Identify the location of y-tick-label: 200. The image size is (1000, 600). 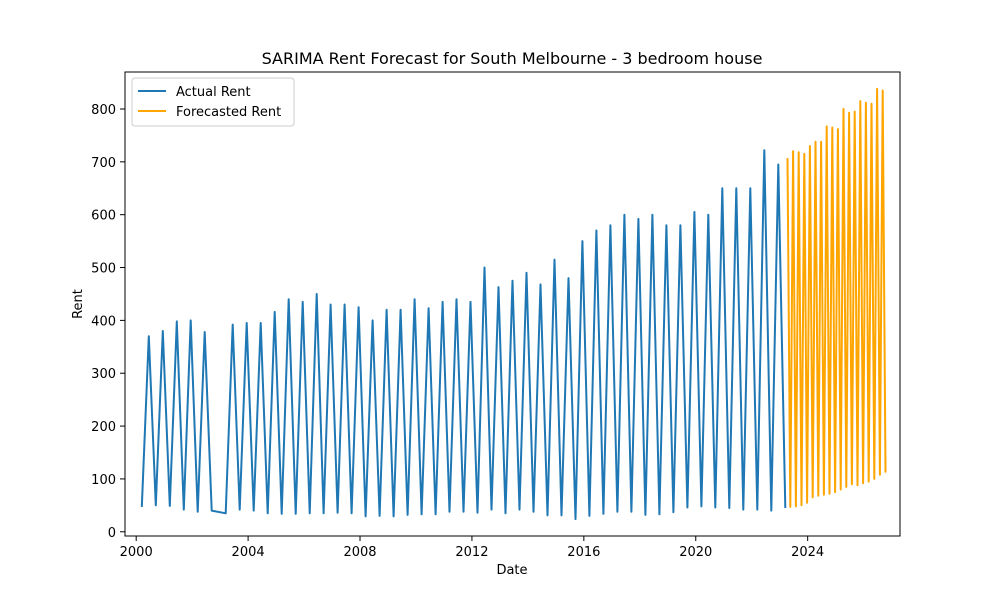
(103, 427).